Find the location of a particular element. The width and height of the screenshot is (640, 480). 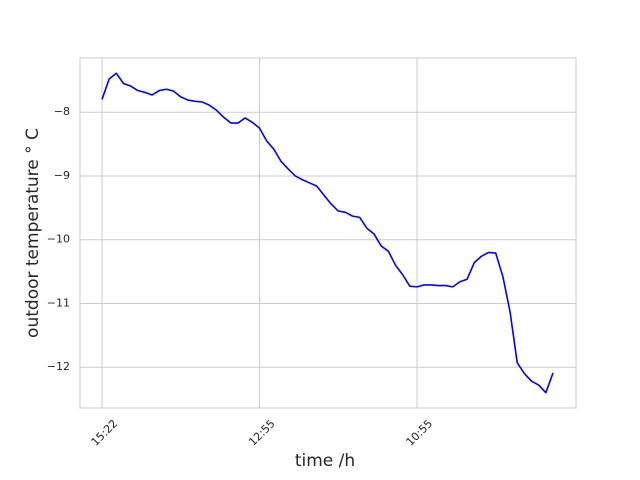

y-tick-label: −12 is located at coordinates (58, 366).